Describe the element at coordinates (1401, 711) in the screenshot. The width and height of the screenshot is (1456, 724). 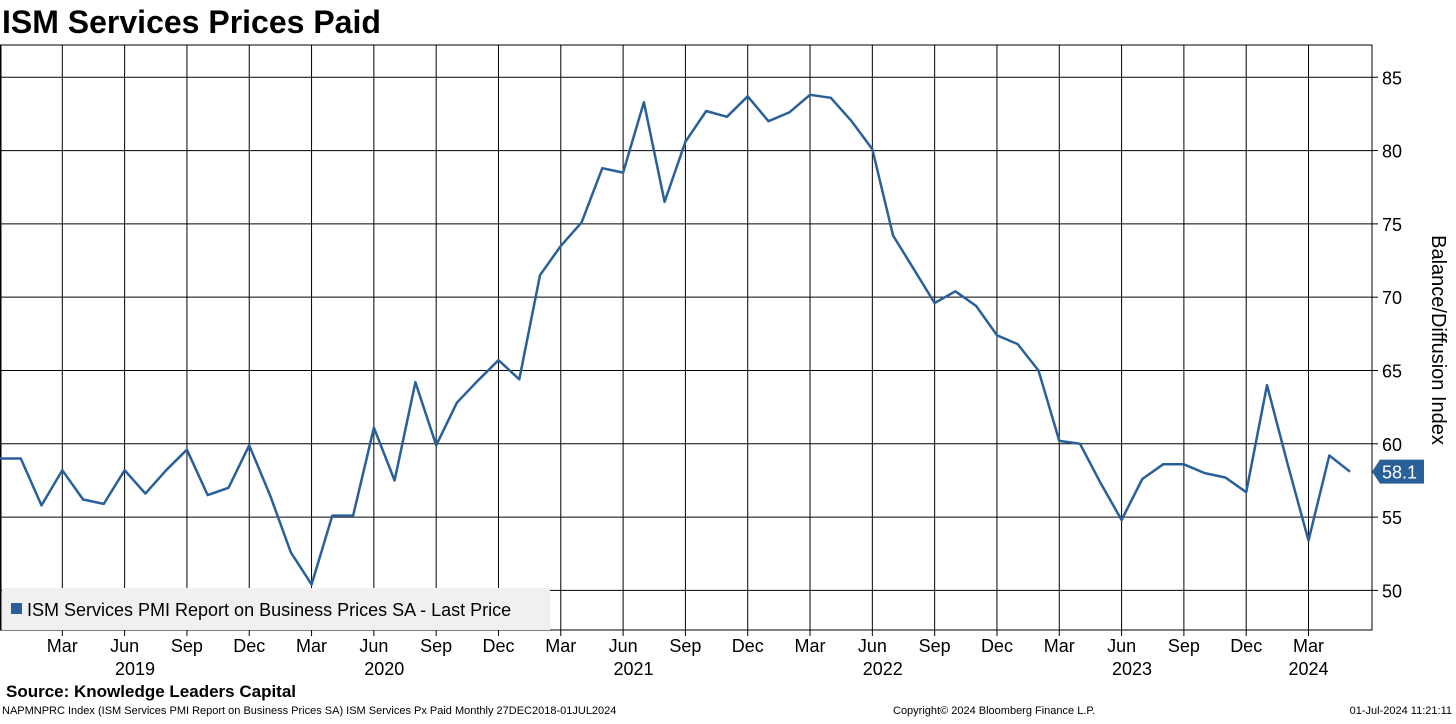
I see `footer-right: 01-Jul-2024 11:21:11` at that location.